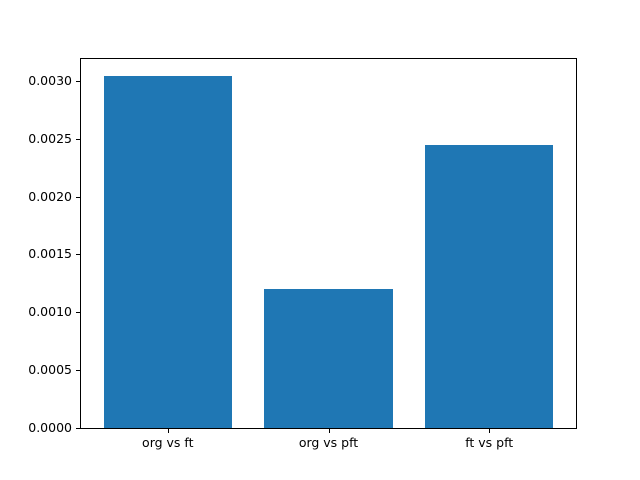 The width and height of the screenshot is (640, 480). I want to click on y-tick-label: 0.0015, so click(50, 254).